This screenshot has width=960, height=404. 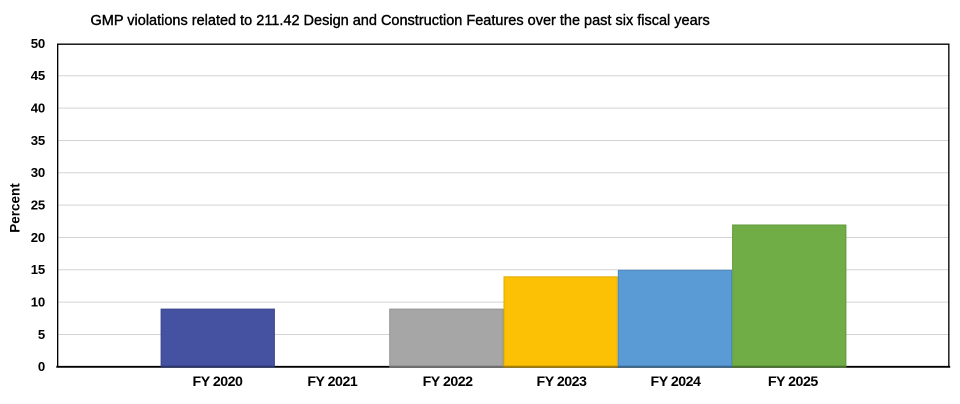 What do you see at coordinates (38, 269) in the screenshot?
I see `svg-text: 15` at bounding box center [38, 269].